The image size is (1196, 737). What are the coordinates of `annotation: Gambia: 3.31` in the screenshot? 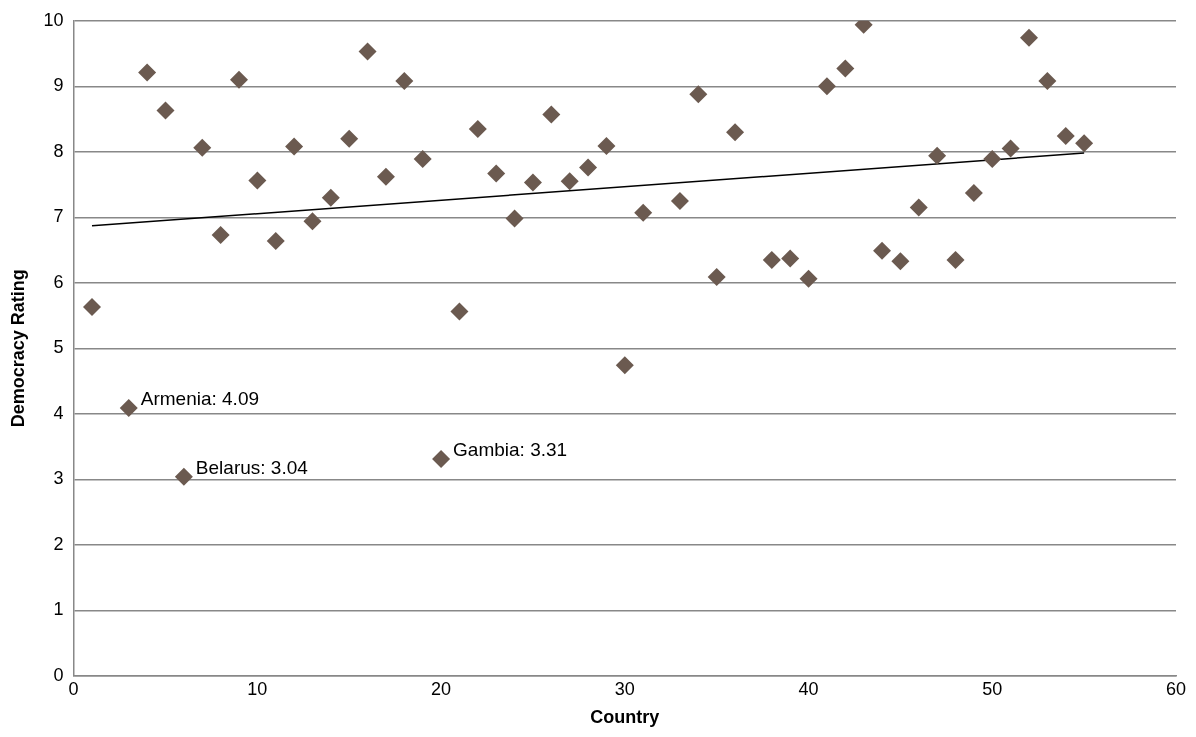 It's located at (510, 450).